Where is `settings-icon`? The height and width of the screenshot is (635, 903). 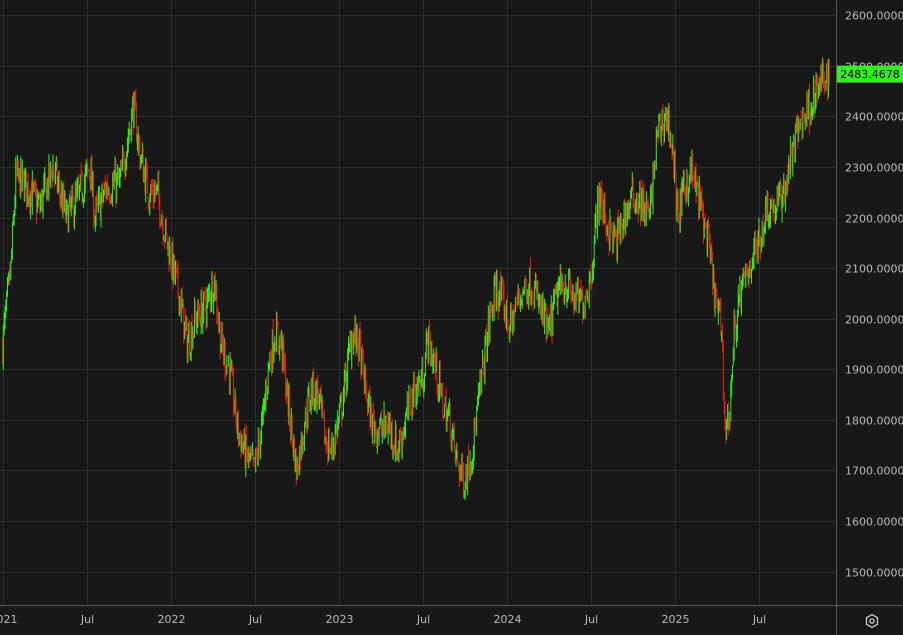 settings-icon is located at coordinates (872, 621).